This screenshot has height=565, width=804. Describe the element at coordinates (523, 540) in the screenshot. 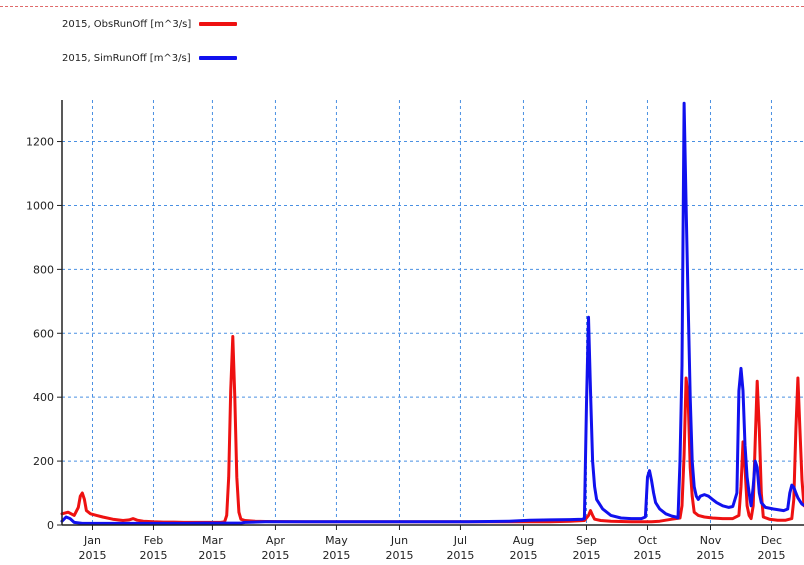

I see `x-tick-month: Aug` at that location.